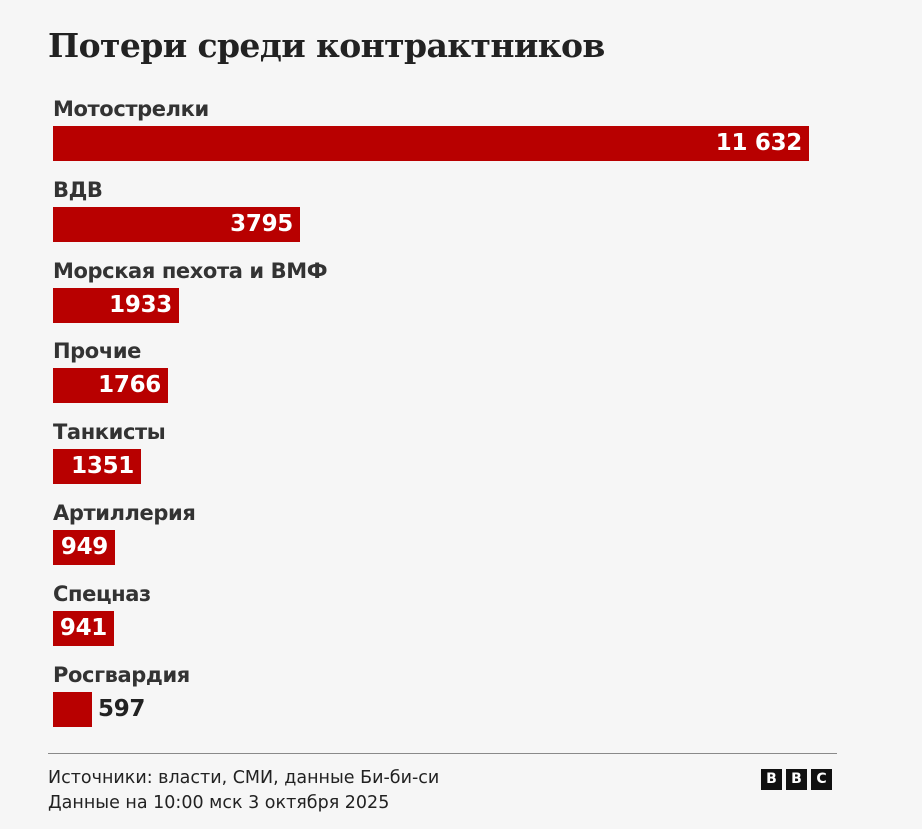 This screenshot has height=829, width=922. What do you see at coordinates (78, 189) in the screenshot?
I see `category-label: ВДВ` at bounding box center [78, 189].